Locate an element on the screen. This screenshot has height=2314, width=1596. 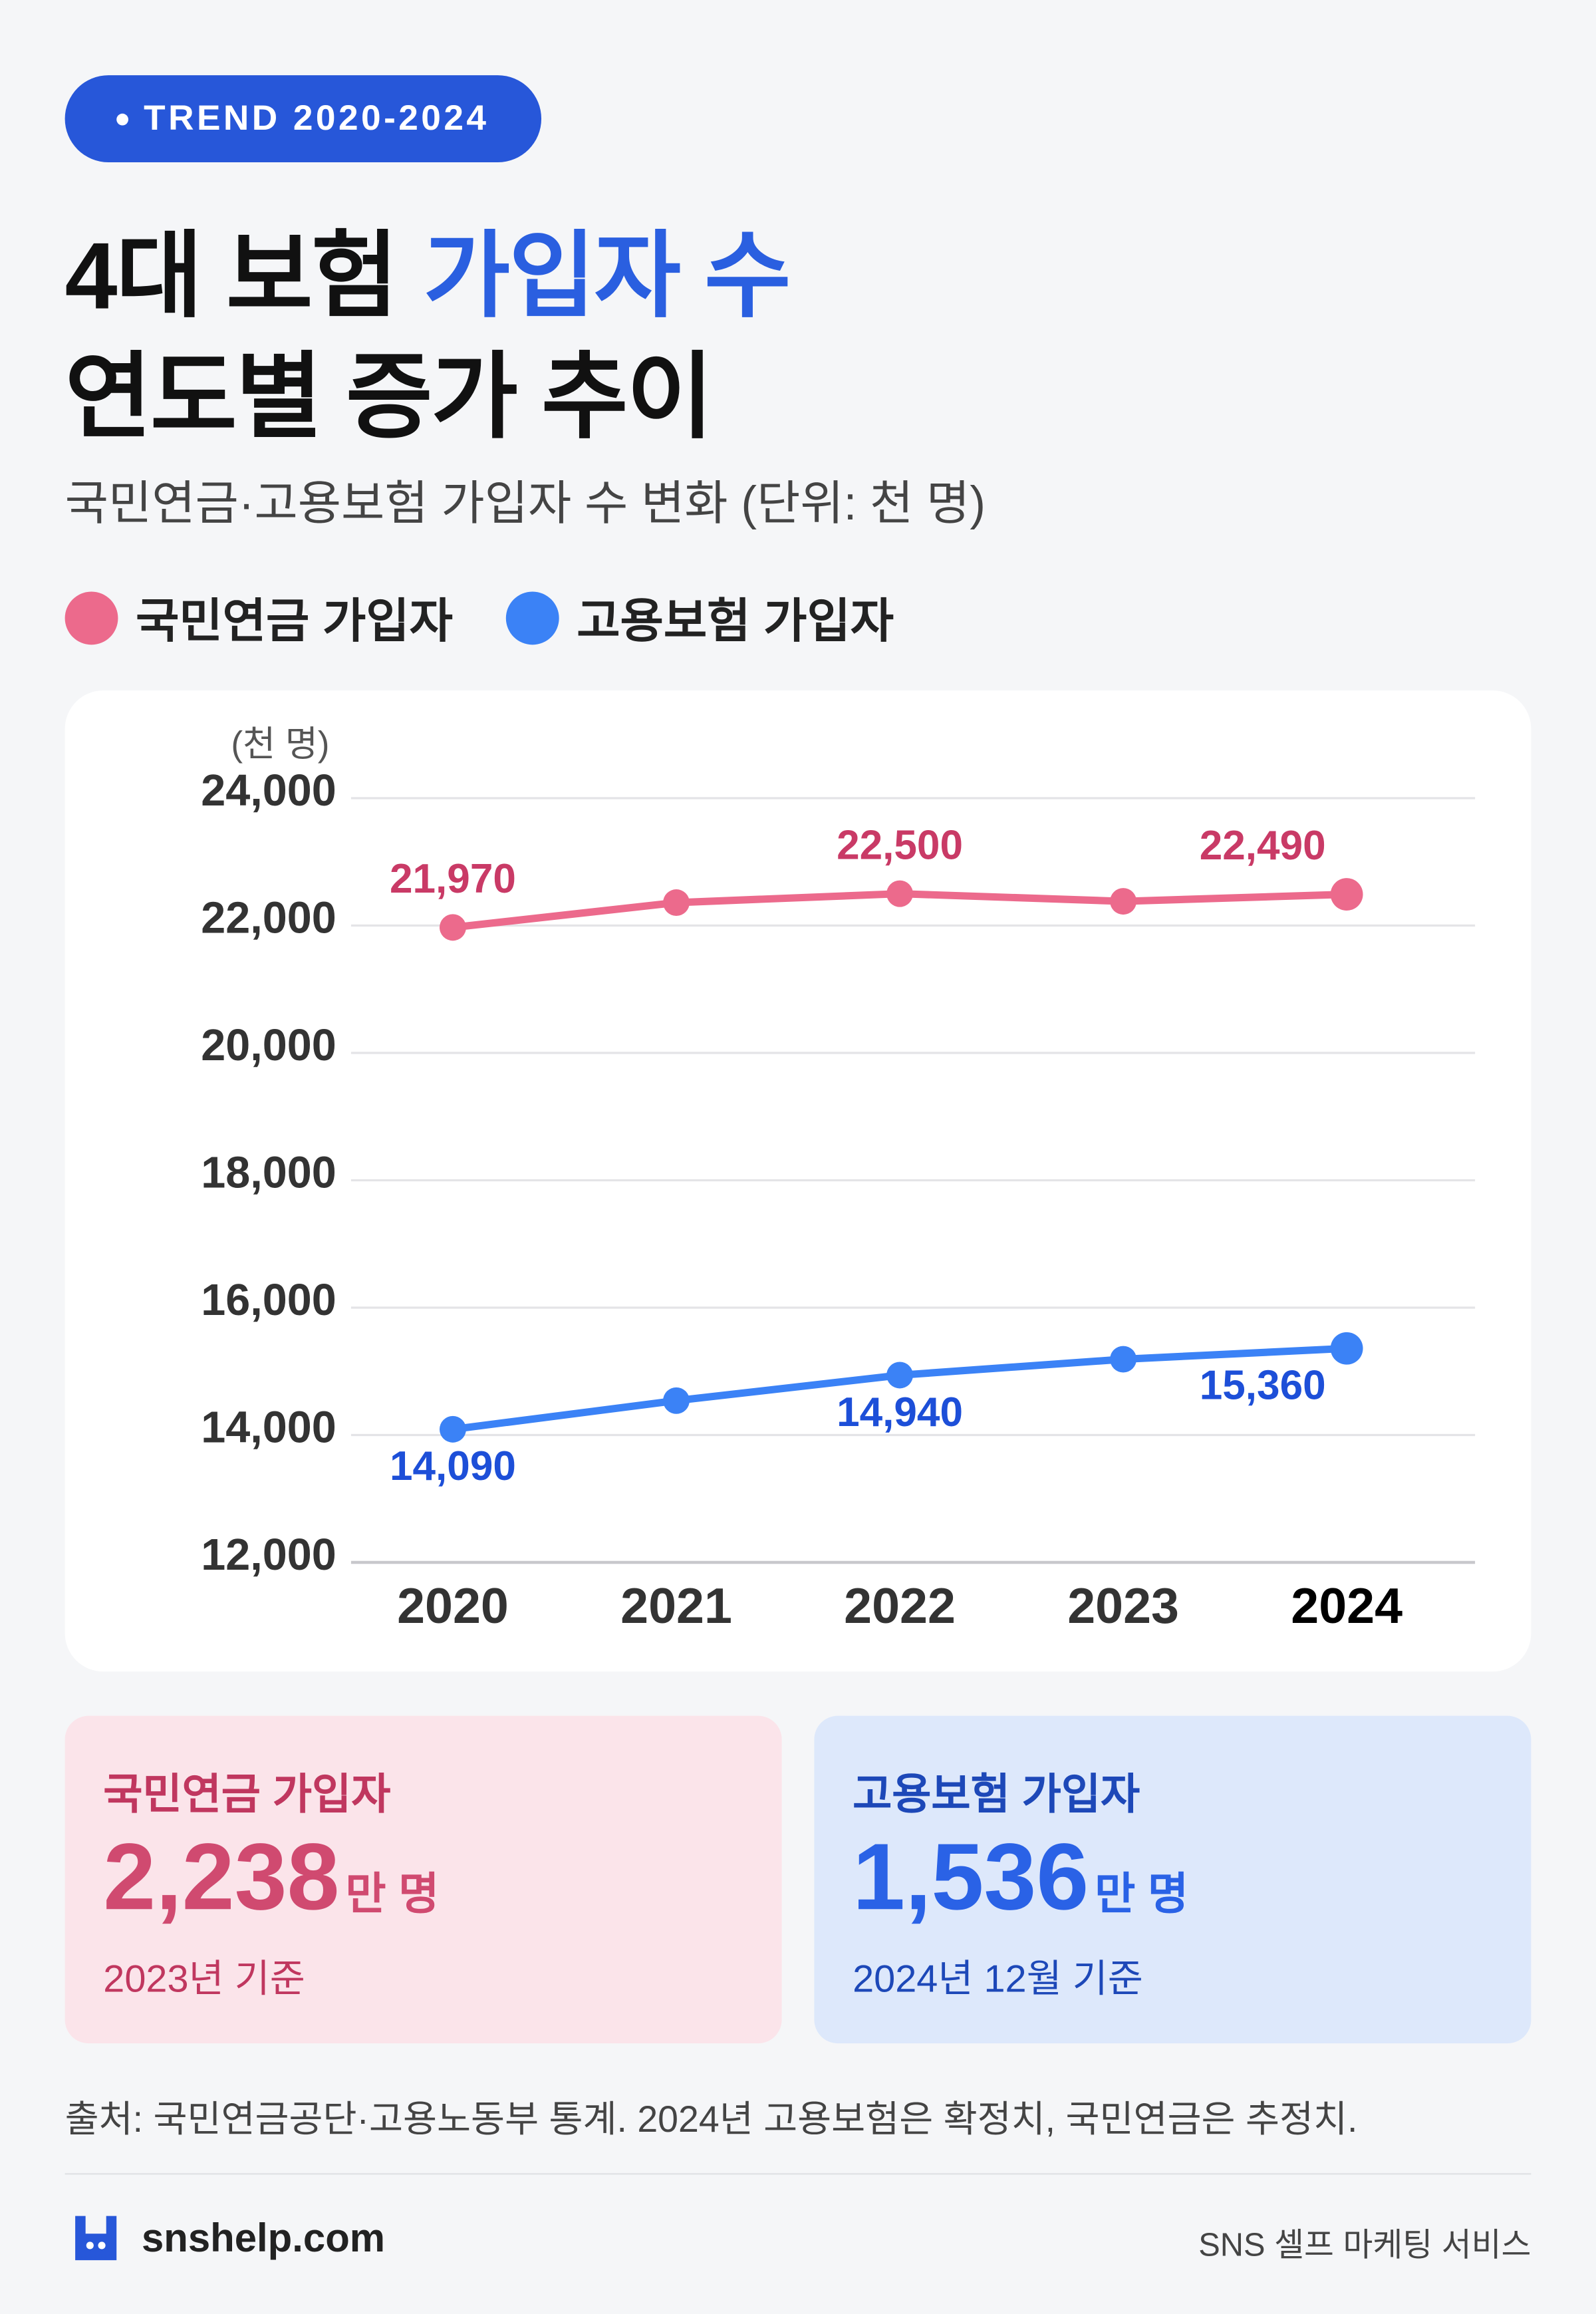
badge-text: TREND 2020-2024 is located at coordinates (316, 118).